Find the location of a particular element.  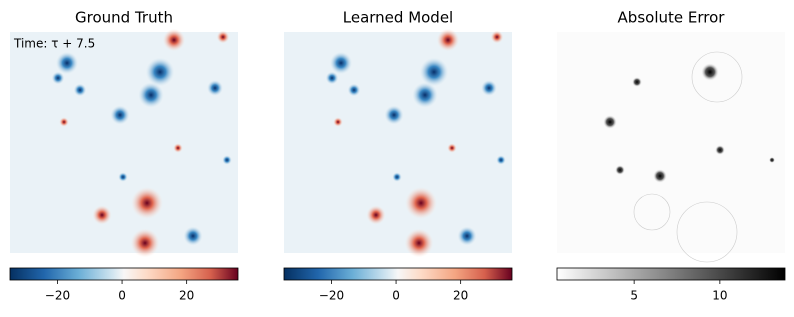

colorbar-tick-label: 5 is located at coordinates (634, 296).